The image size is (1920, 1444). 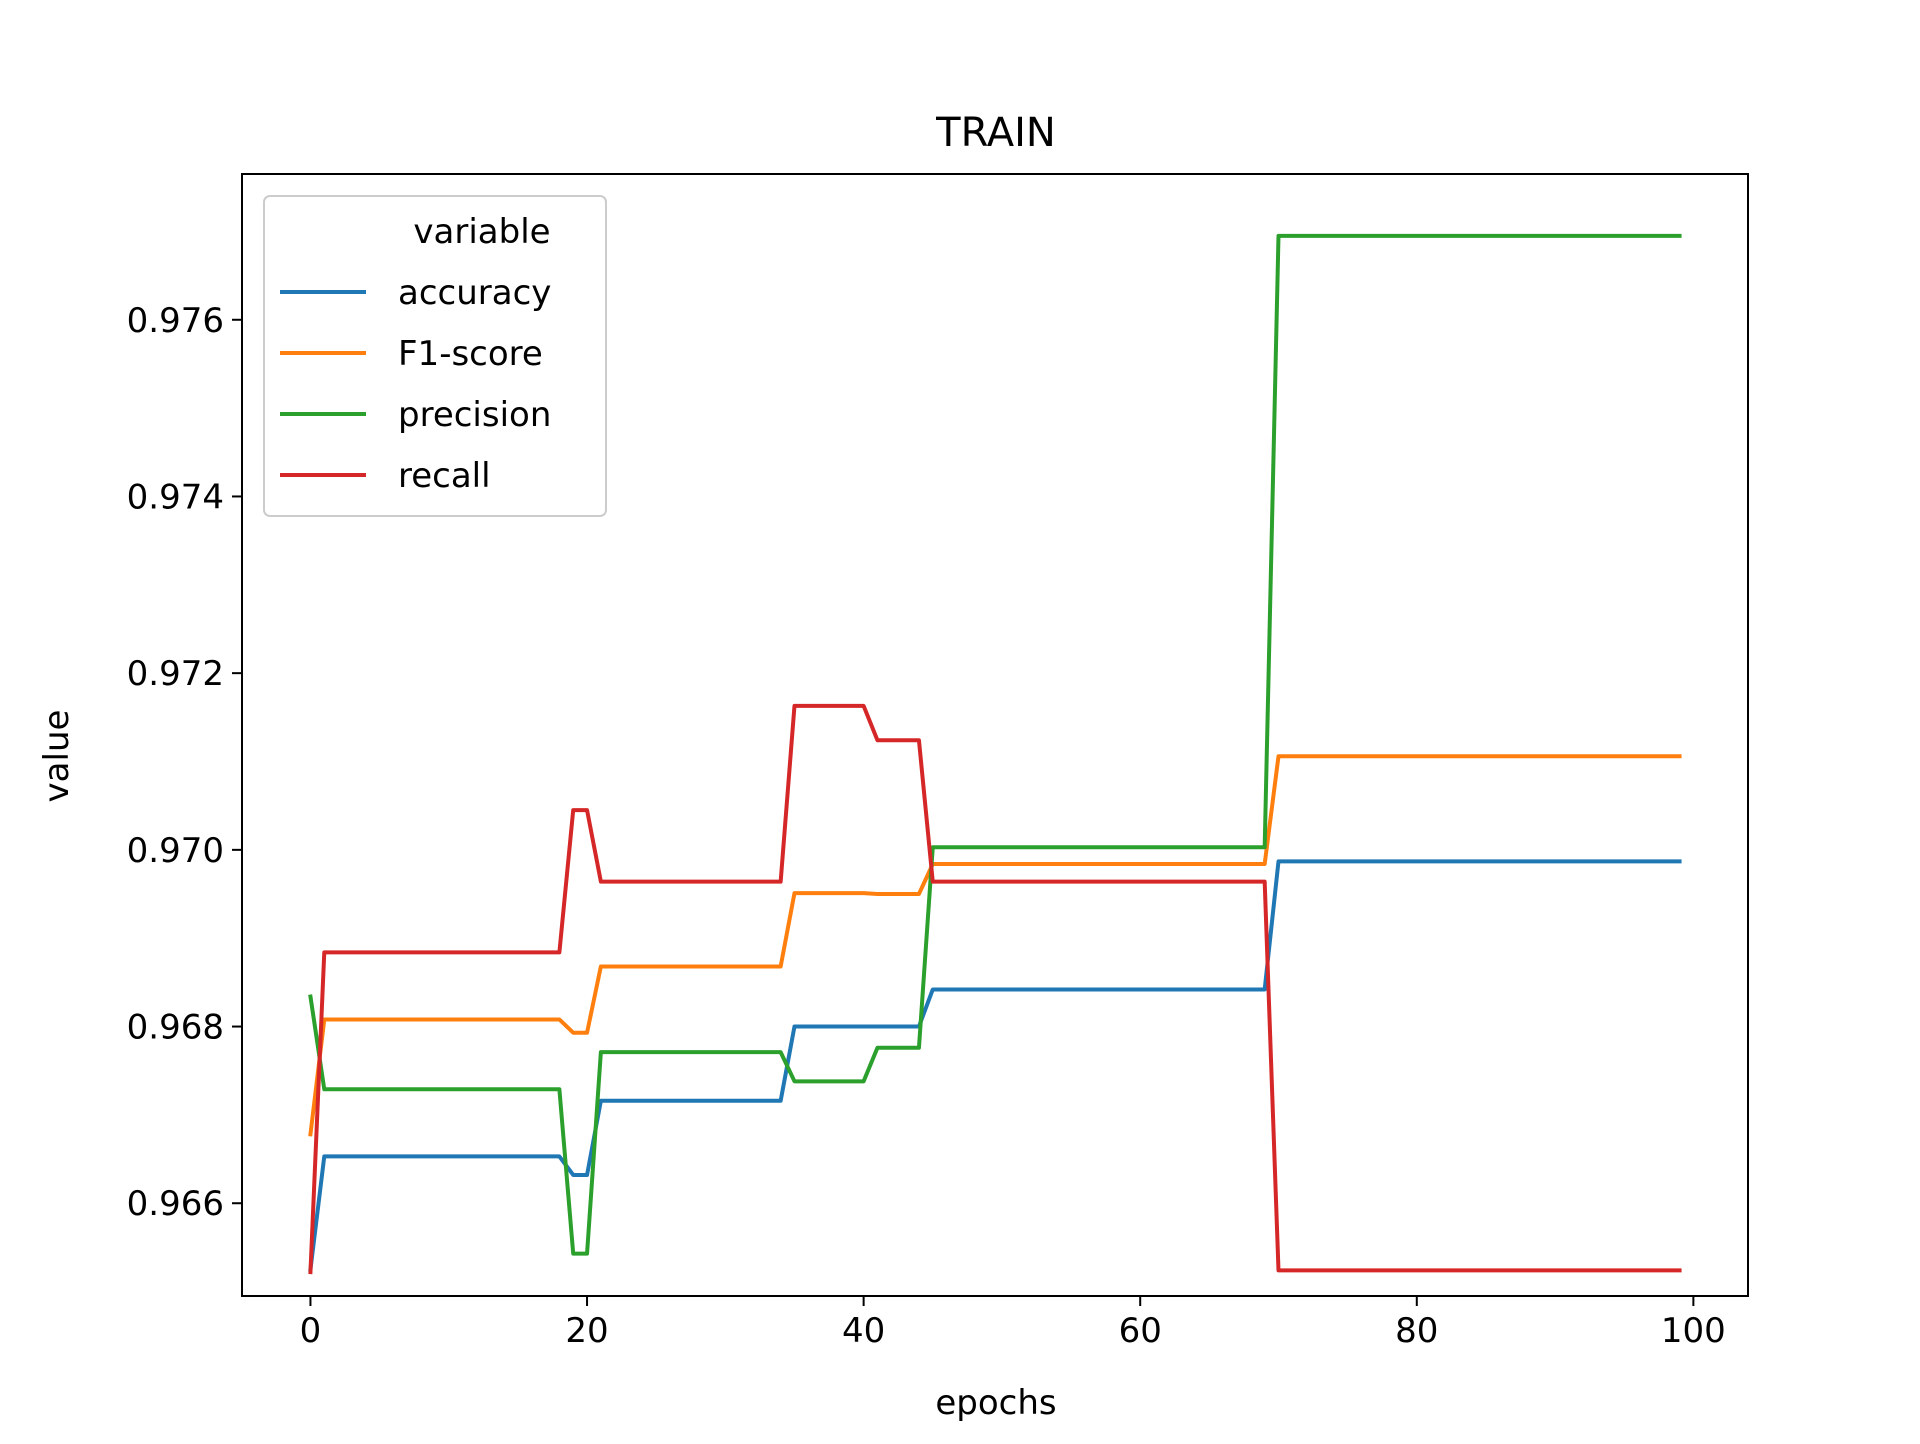 What do you see at coordinates (863, 1331) in the screenshot?
I see `x-tick-label: 40` at bounding box center [863, 1331].